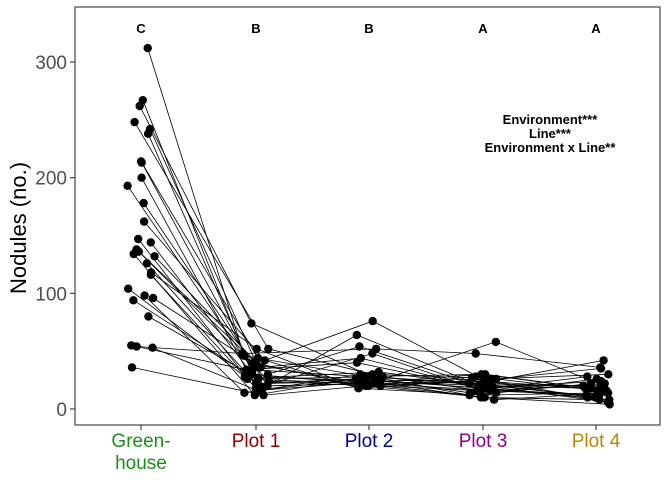 The image size is (672, 480). I want to click on y-tick-label: 300, so click(51, 63).